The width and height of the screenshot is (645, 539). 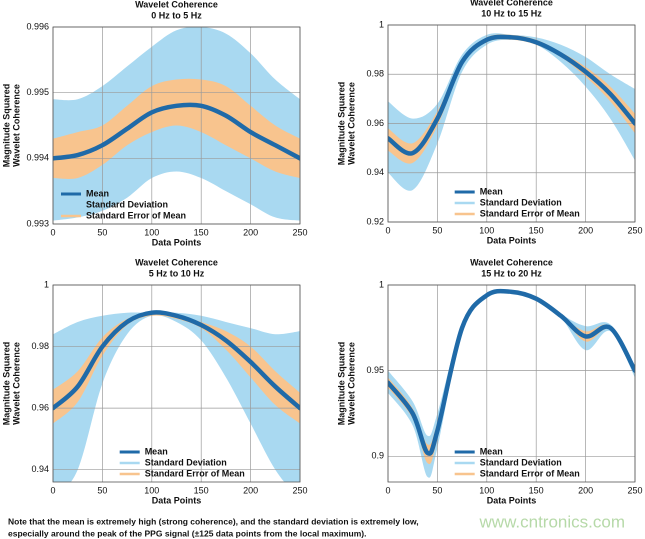 What do you see at coordinates (375, 370) in the screenshot?
I see `y-tick-label: 0.95` at bounding box center [375, 370].